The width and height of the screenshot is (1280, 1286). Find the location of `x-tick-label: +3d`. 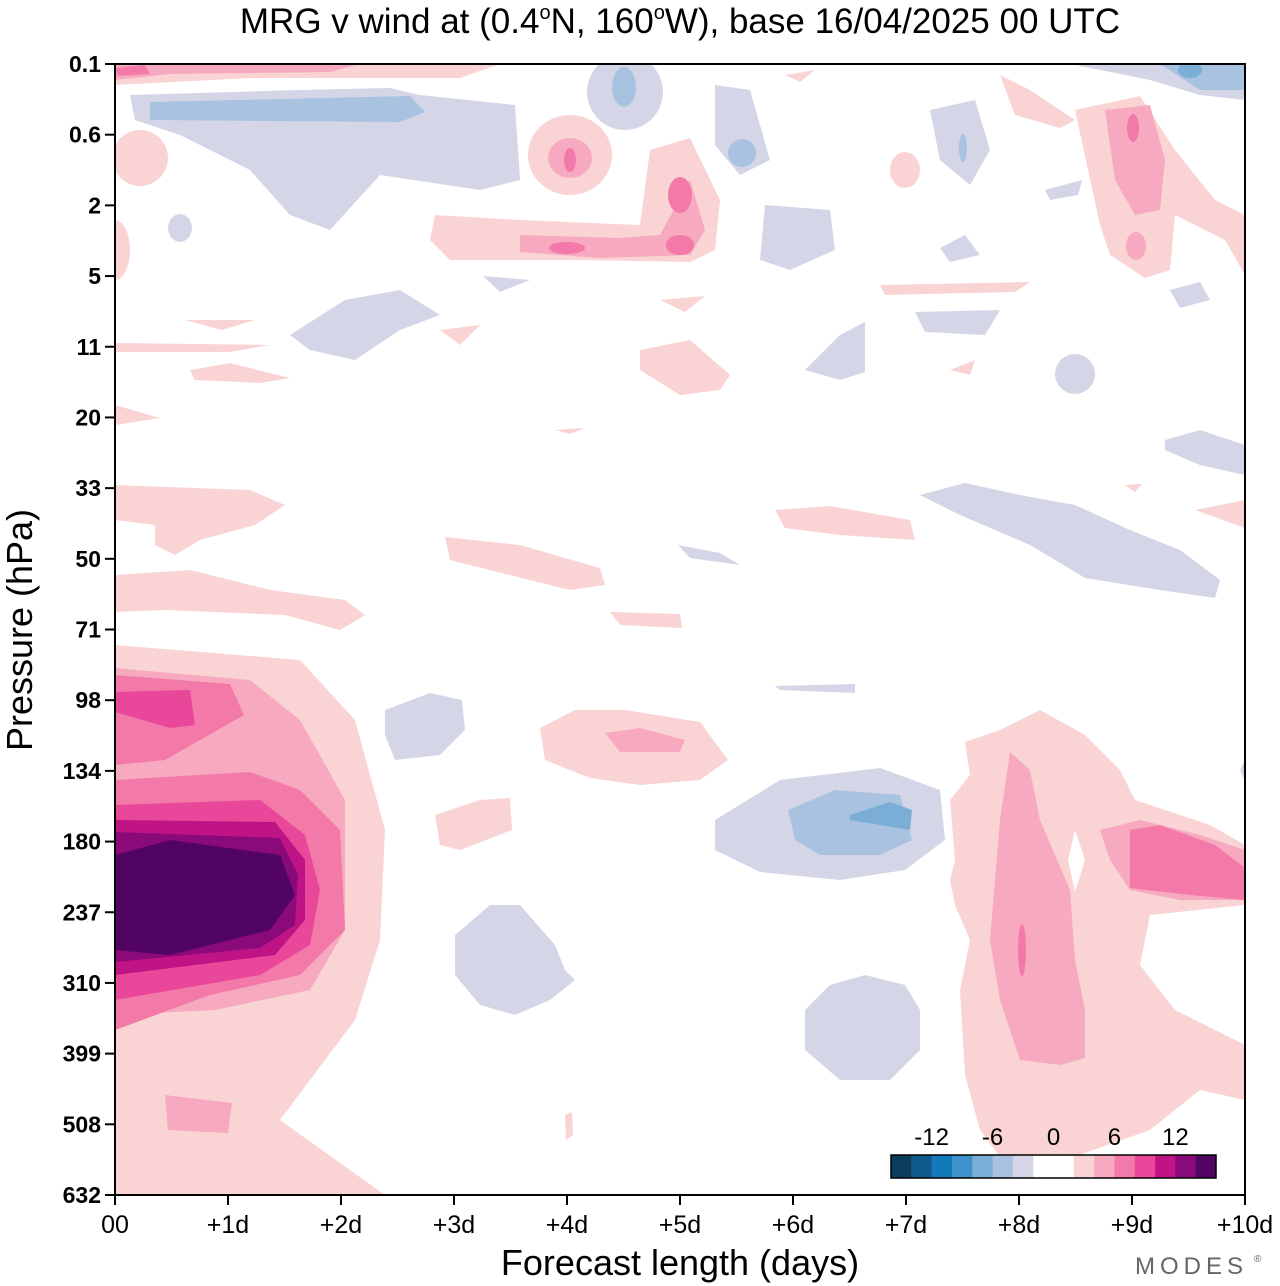

x-tick-label: +3d is located at coordinates (454, 1225).